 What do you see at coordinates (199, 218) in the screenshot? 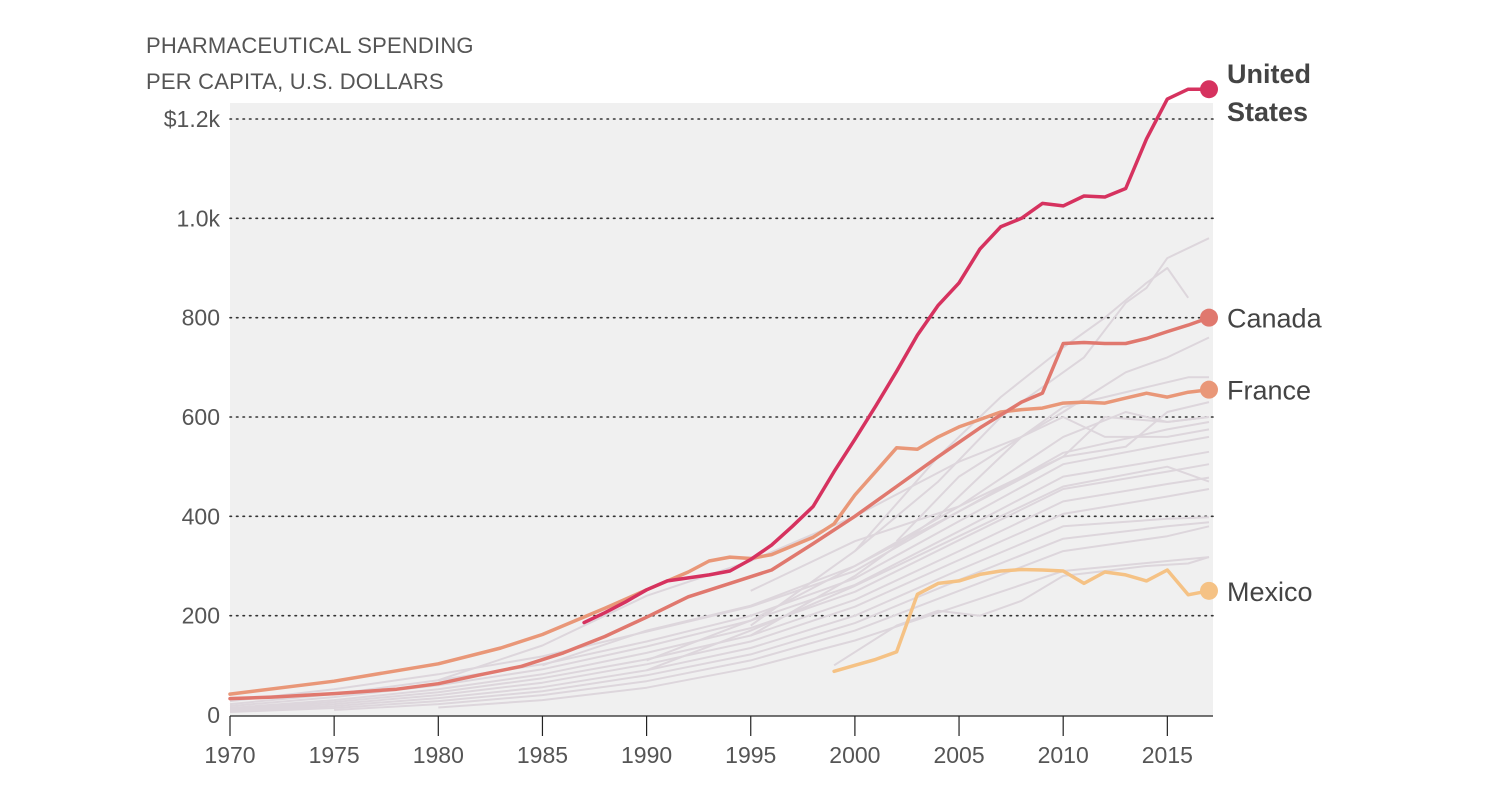
I see `y-tick-label: 1.0k` at bounding box center [199, 218].